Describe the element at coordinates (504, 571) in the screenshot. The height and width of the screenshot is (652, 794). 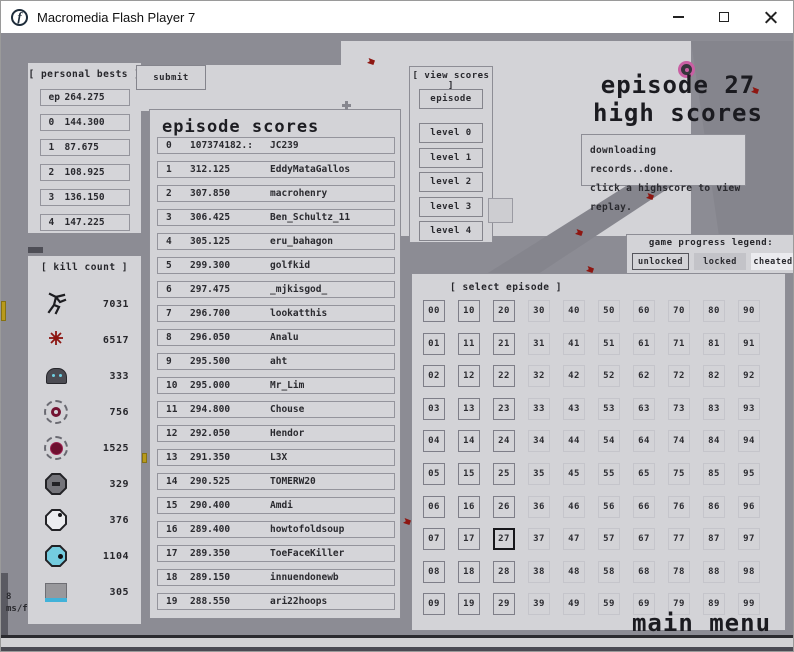
I see `episode-cell-28: 28` at that location.